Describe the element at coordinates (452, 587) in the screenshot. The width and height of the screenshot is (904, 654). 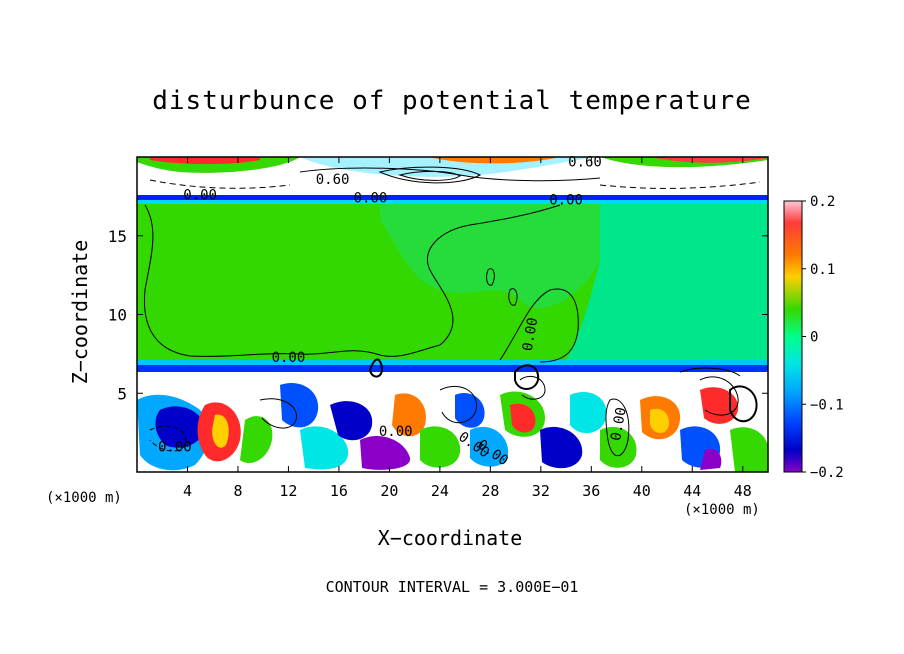
I see `contour-interval-note: CONTOUR INTERVAL = 3.000E−01` at that location.